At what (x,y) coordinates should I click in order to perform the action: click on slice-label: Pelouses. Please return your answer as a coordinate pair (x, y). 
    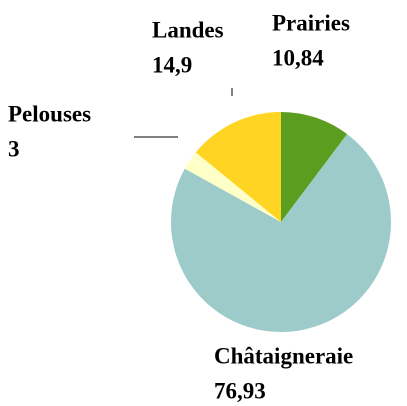
    Looking at the image, I should click on (49, 113).